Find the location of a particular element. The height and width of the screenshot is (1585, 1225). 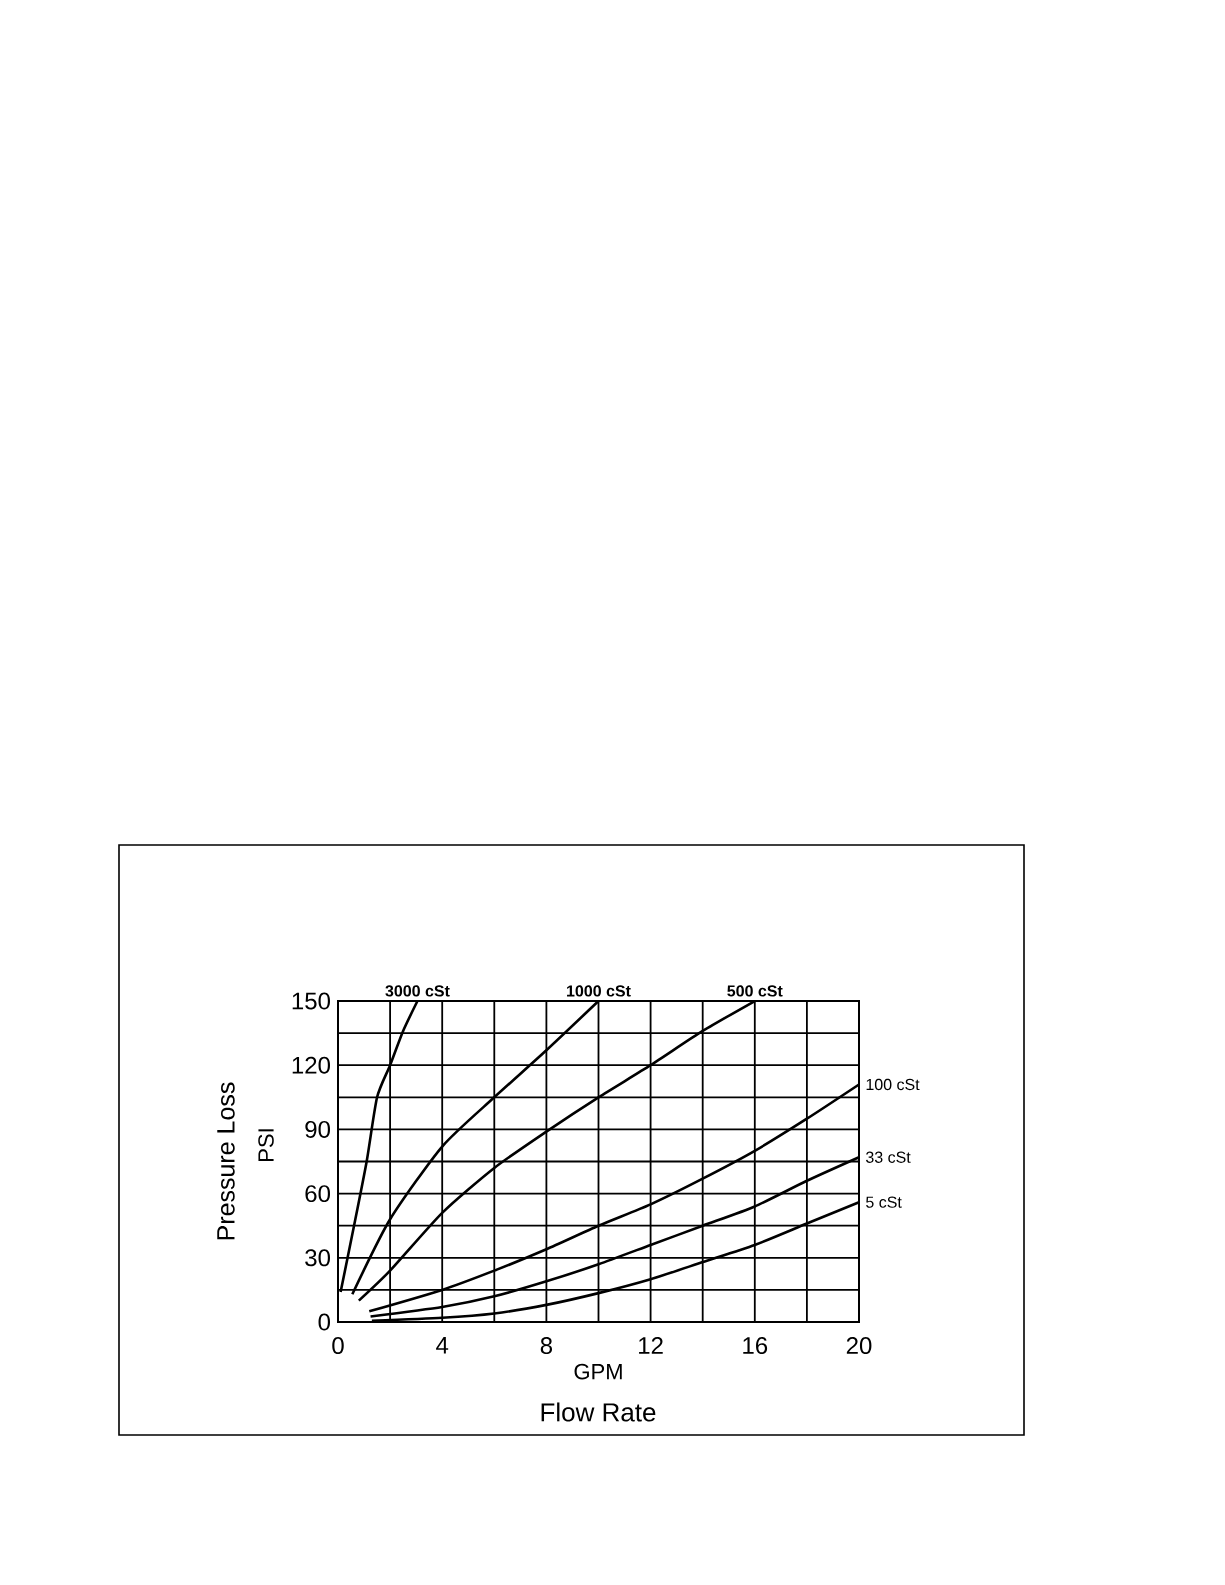

x-axis-title: GPM is located at coordinates (598, 1371).